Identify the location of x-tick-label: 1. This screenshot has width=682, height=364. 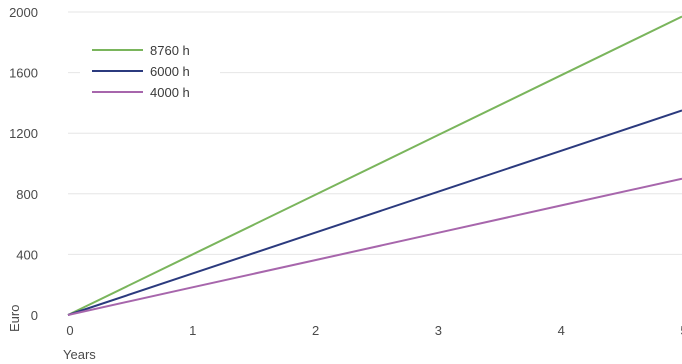
(192, 330).